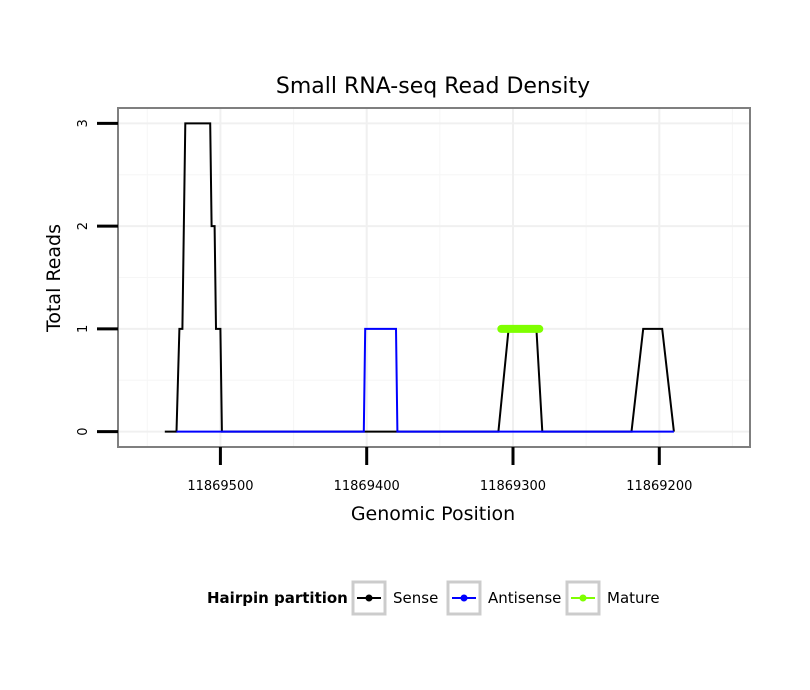 The image size is (810, 690). What do you see at coordinates (425, 380) in the screenshot?
I see `series-line-antisense` at bounding box center [425, 380].